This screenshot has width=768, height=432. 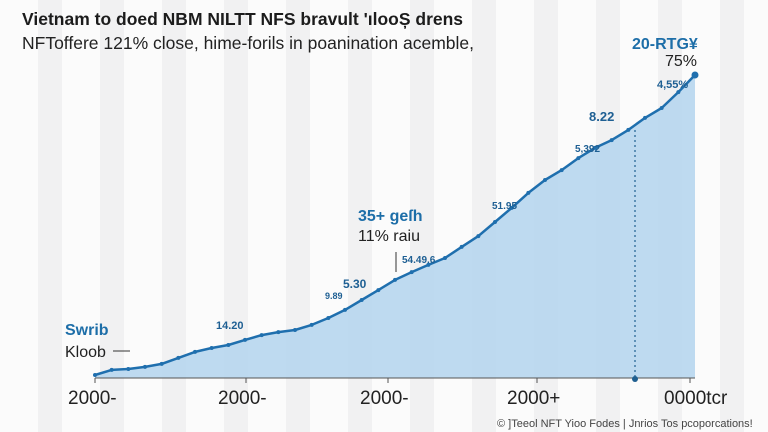 What do you see at coordinates (87, 330) in the screenshot?
I see `left-annotation-title: Swrib` at bounding box center [87, 330].